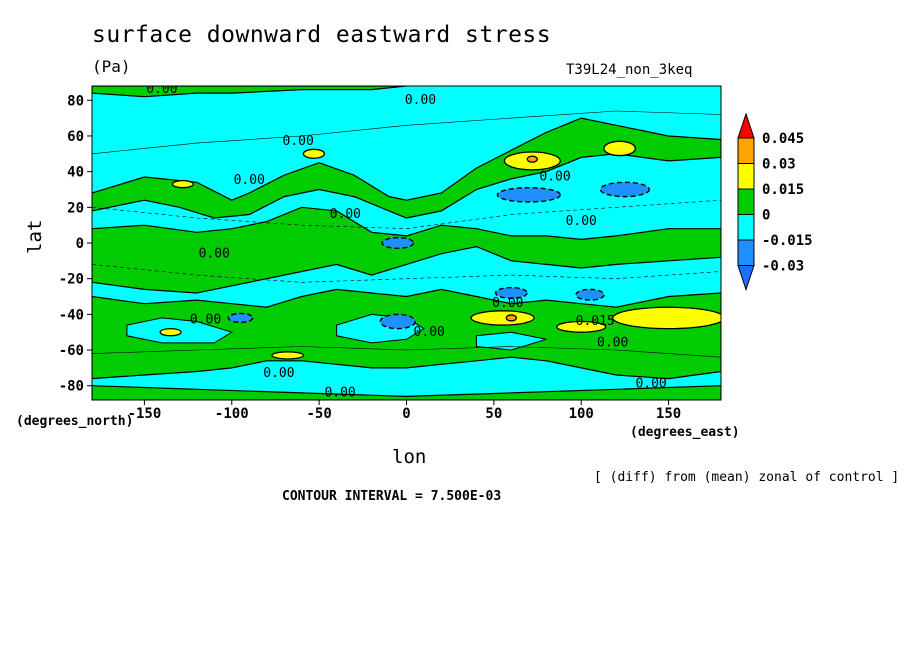 This screenshot has width=904, height=654. What do you see at coordinates (75, 137) in the screenshot?
I see `y-tick-label: 60` at bounding box center [75, 137].